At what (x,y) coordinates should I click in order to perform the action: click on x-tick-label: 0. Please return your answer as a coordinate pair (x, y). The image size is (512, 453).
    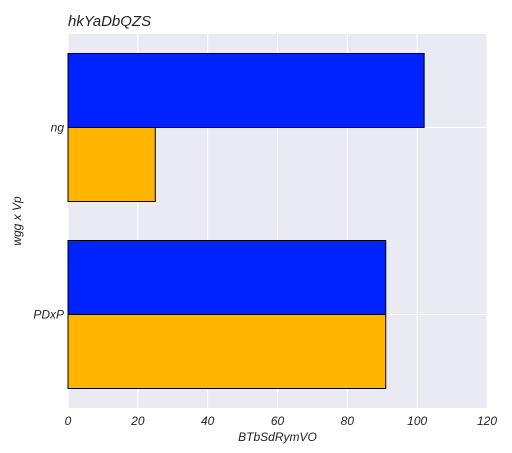
    Looking at the image, I should click on (68, 421).